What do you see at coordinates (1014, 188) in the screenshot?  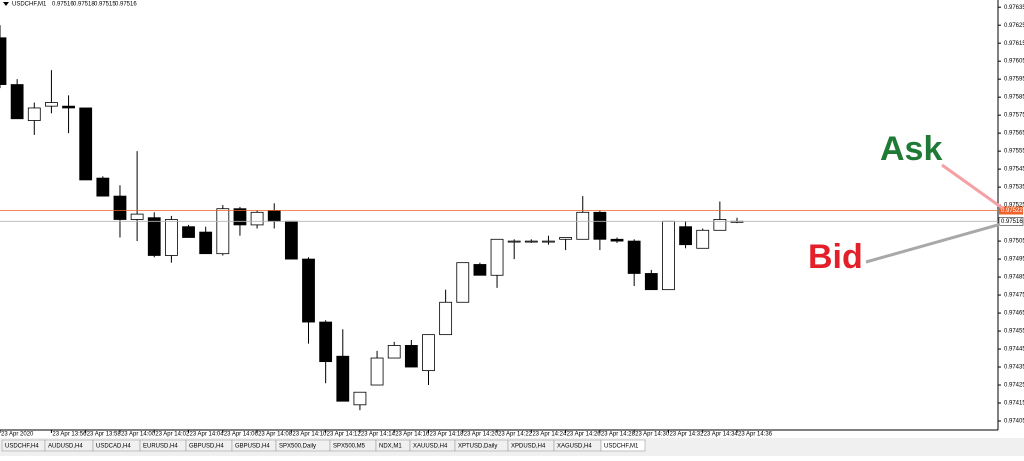 I see `y-tick-label: 0.97535` at bounding box center [1014, 188].